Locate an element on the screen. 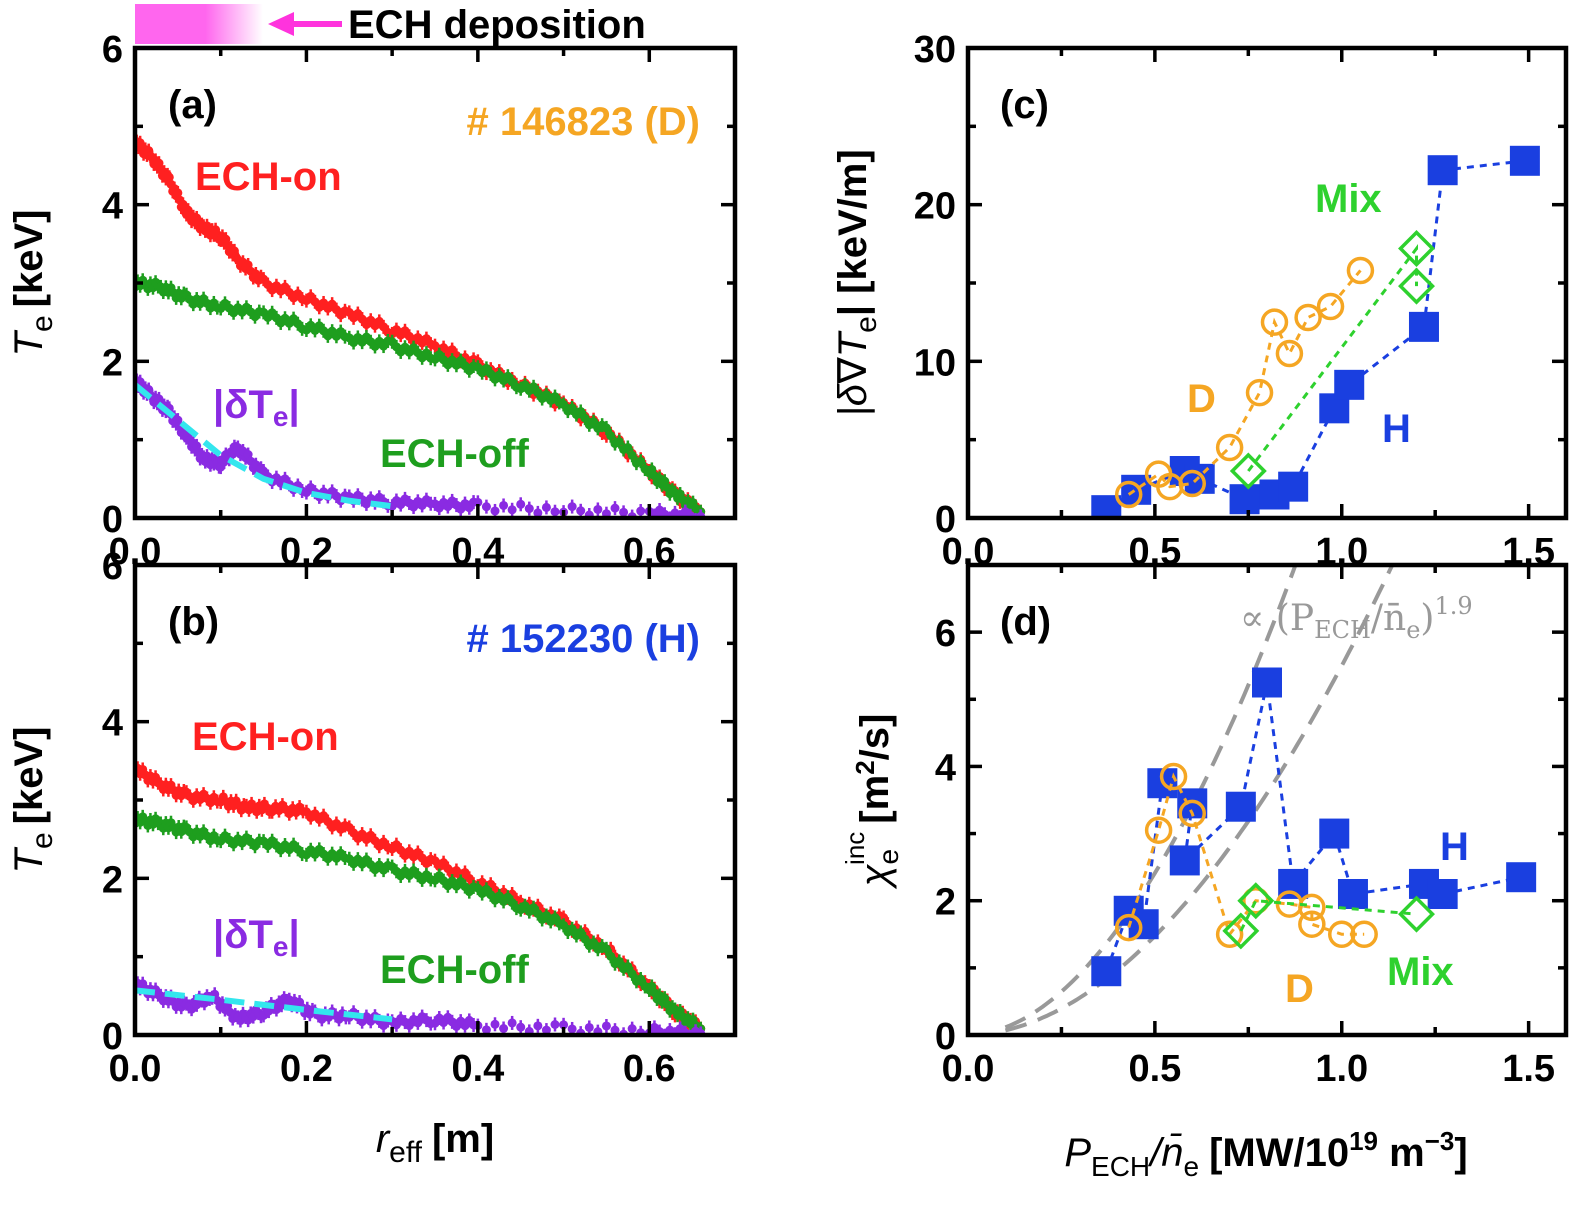 The width and height of the screenshot is (1594, 1212). ytick-label-b-2: 4 is located at coordinates (112, 724).